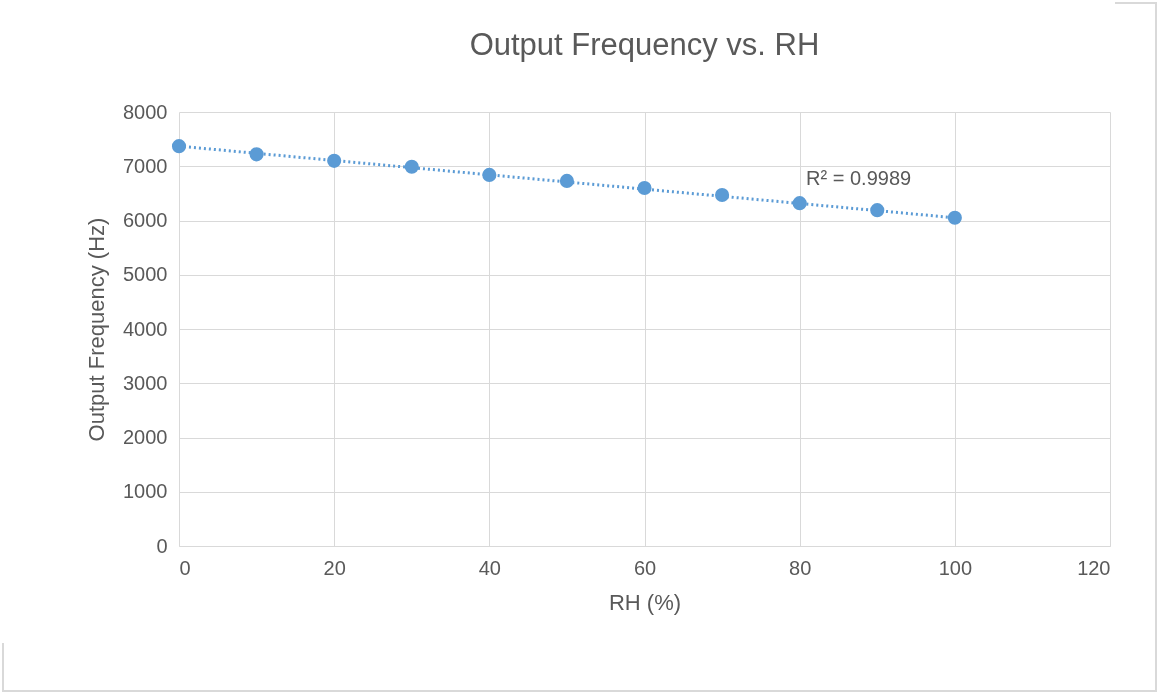  What do you see at coordinates (859, 178) in the screenshot?
I see `annotation: R² = 0.9989` at bounding box center [859, 178].